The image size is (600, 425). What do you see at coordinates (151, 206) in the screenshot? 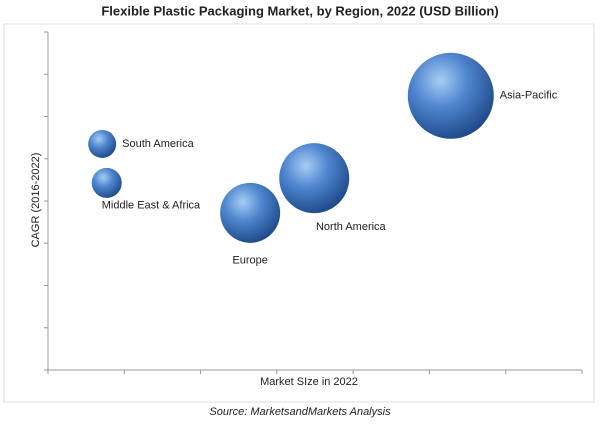
I see `bubble-label: Middle East & Africa` at bounding box center [151, 206].